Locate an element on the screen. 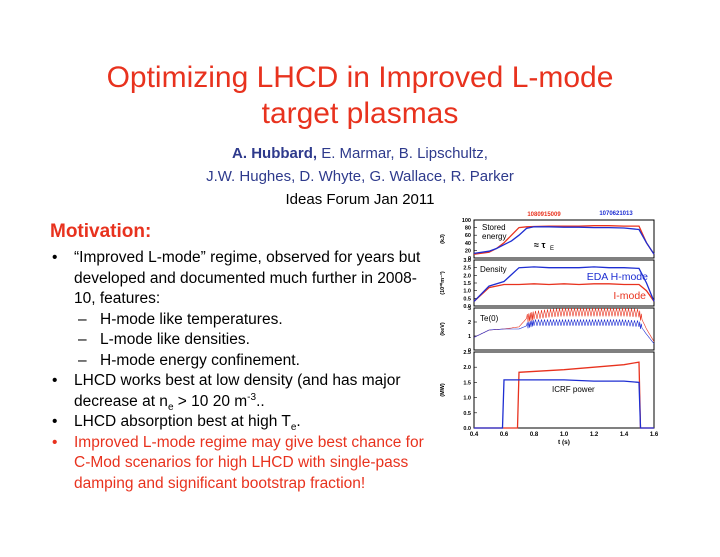 This screenshot has width=720, height=557. y-tick-label: 60 is located at coordinates (468, 236).